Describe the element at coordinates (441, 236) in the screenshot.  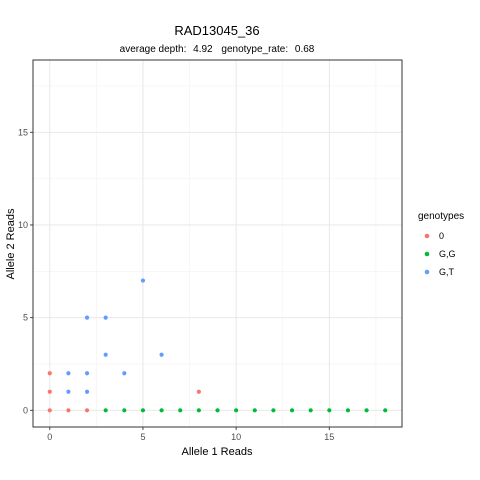
I see `legend-label: 0` at that location.